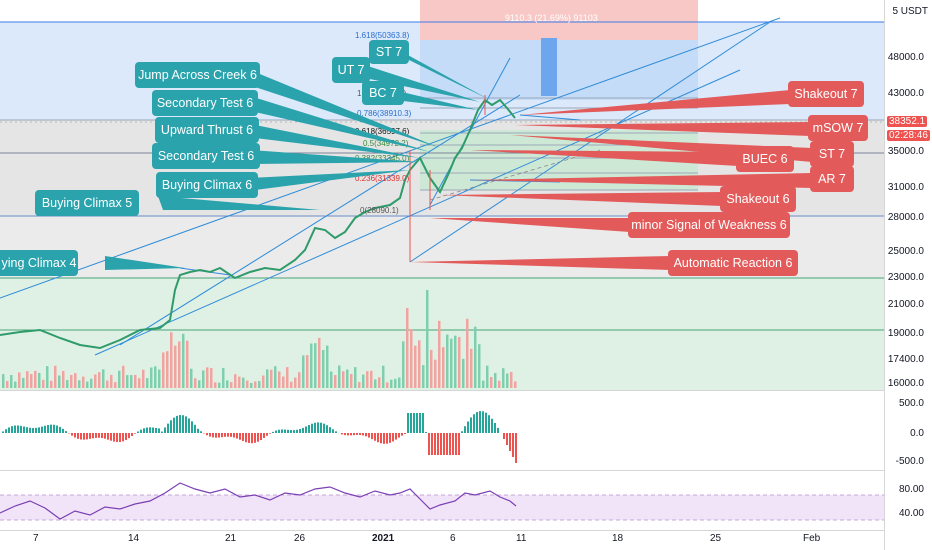 The image size is (932, 550). What do you see at coordinates (259, 437) in the screenshot?
I see `macd-histogram` at bounding box center [259, 437].